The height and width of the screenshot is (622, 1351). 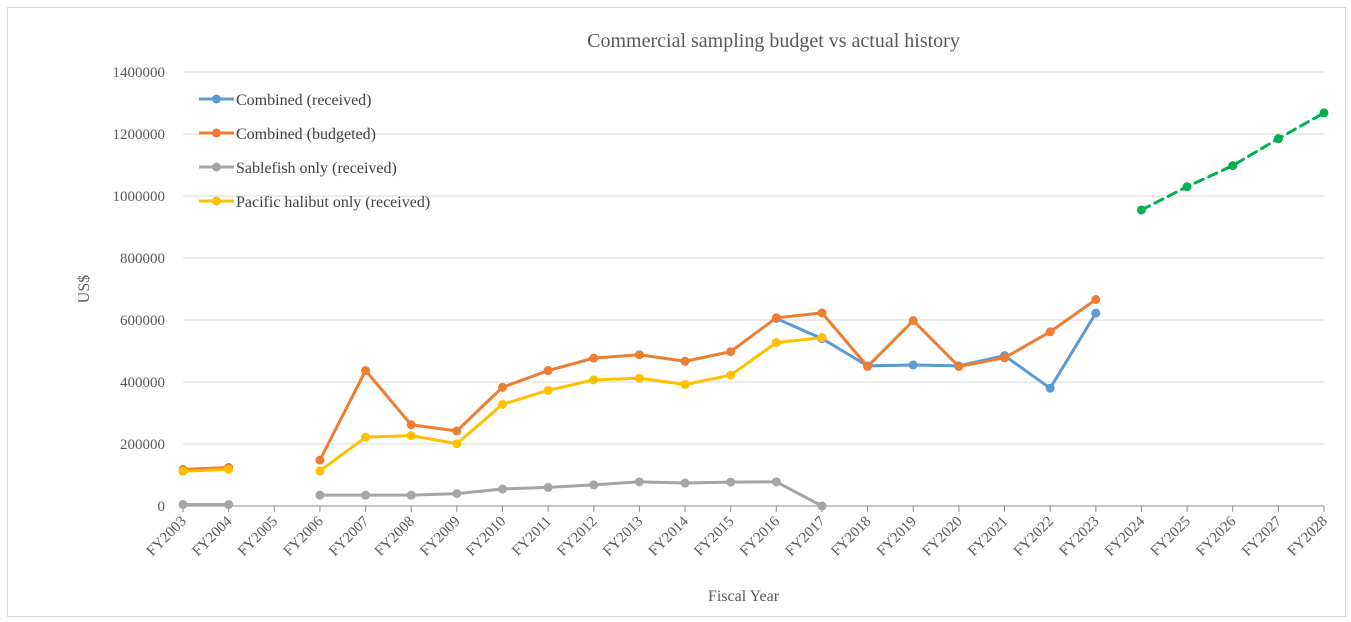 I want to click on x-tick-label: FY2026, so click(x=1216, y=536).